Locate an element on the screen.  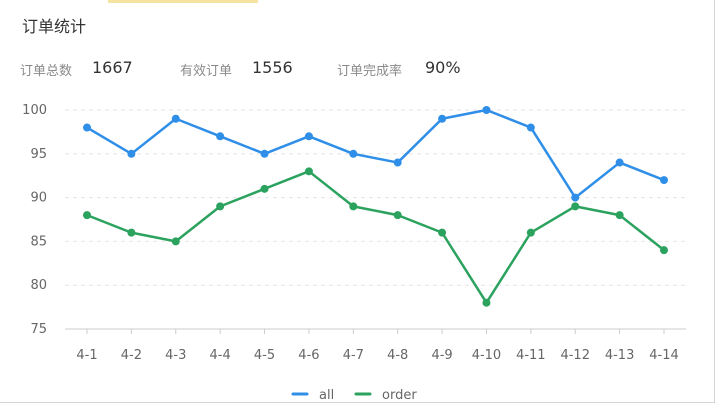
stat-completion-rate: 订单完成率 90% is located at coordinates (399, 68).